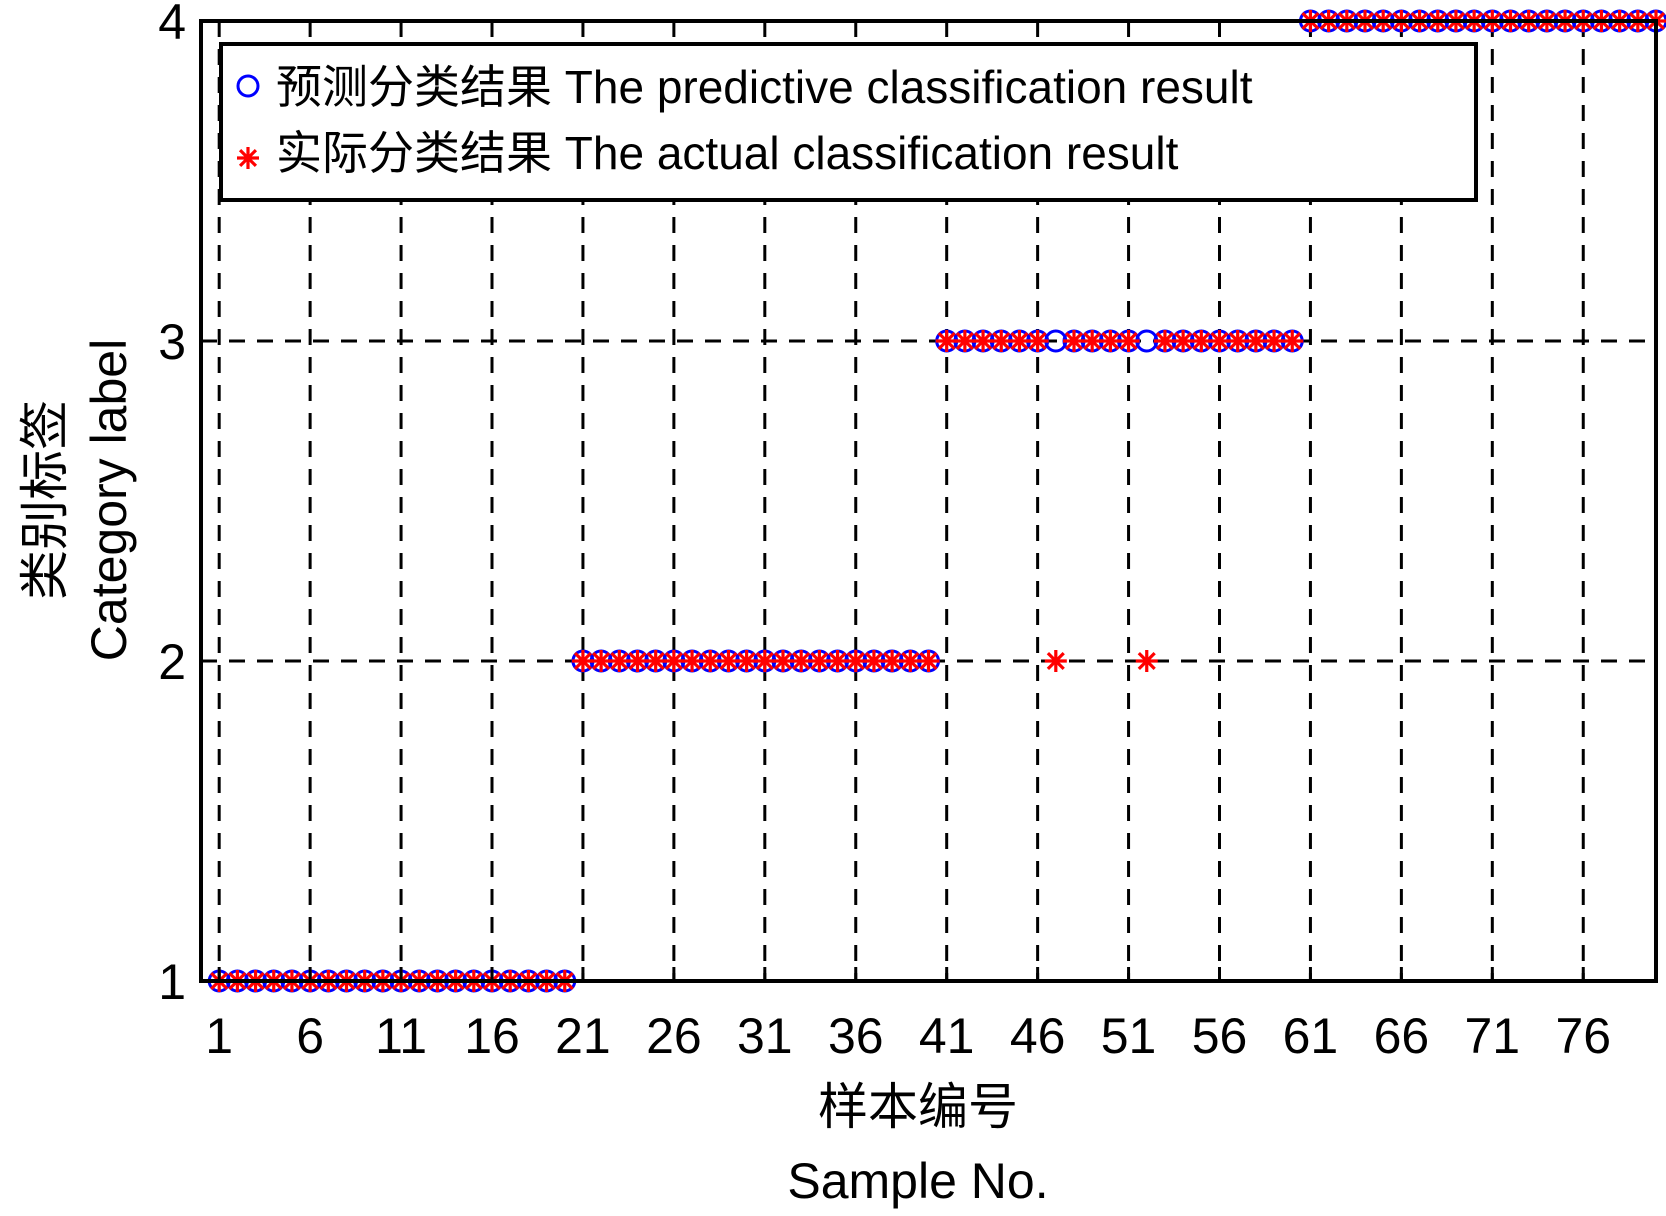 The height and width of the screenshot is (1216, 1666). What do you see at coordinates (1220, 1036) in the screenshot?
I see `x-tick-label: 56` at bounding box center [1220, 1036].